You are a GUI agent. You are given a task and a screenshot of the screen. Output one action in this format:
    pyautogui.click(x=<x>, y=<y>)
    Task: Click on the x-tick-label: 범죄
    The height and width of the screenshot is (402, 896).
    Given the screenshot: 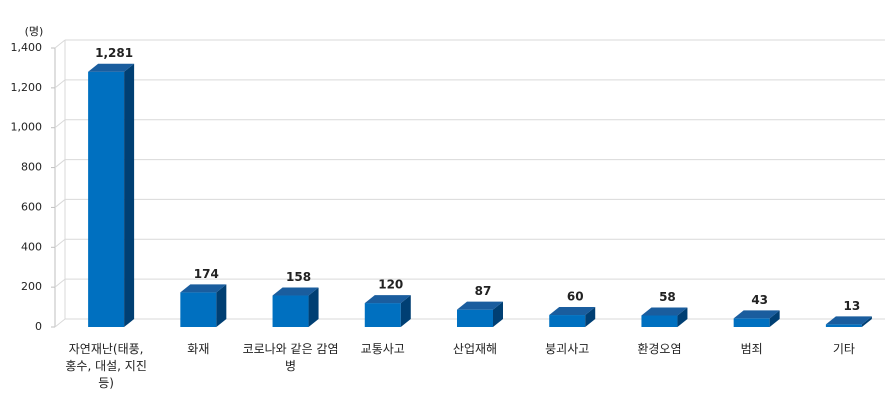 What is the action you would take?
    pyautogui.click(x=751, y=349)
    